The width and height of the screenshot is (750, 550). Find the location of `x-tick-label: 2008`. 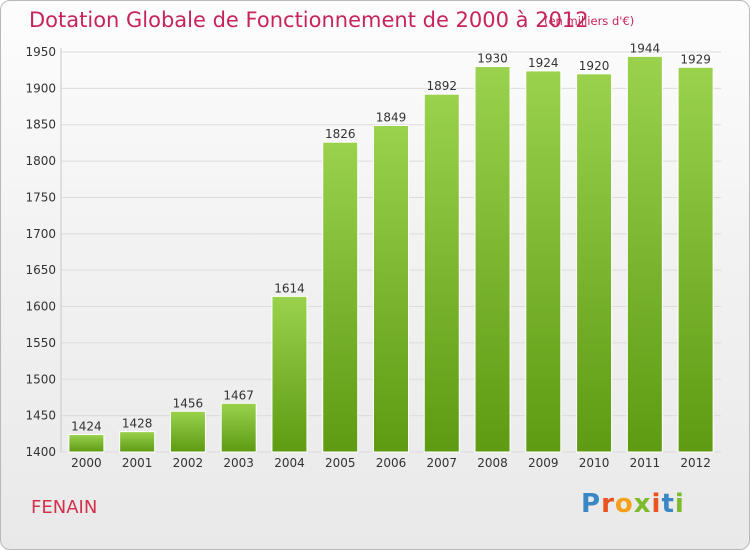

x-tick-label: 2008 is located at coordinates (492, 463).